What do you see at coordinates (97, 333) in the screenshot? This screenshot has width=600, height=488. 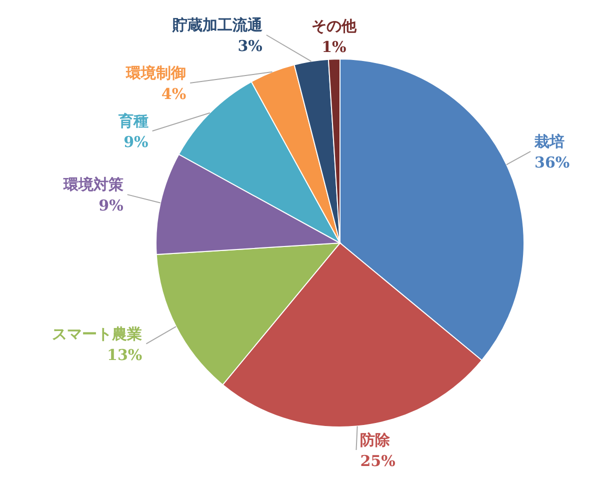 I see `slice-label: スマート農業` at bounding box center [97, 333].